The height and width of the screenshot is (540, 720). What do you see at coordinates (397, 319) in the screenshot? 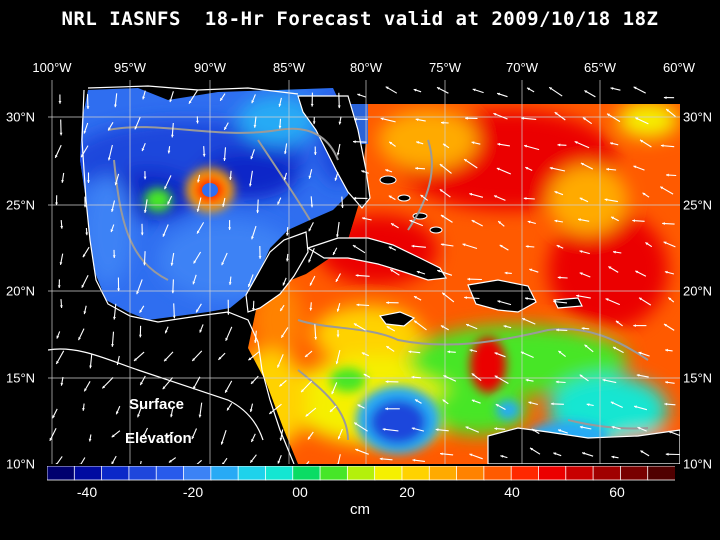
I see `jamaica-landmass` at bounding box center [397, 319].